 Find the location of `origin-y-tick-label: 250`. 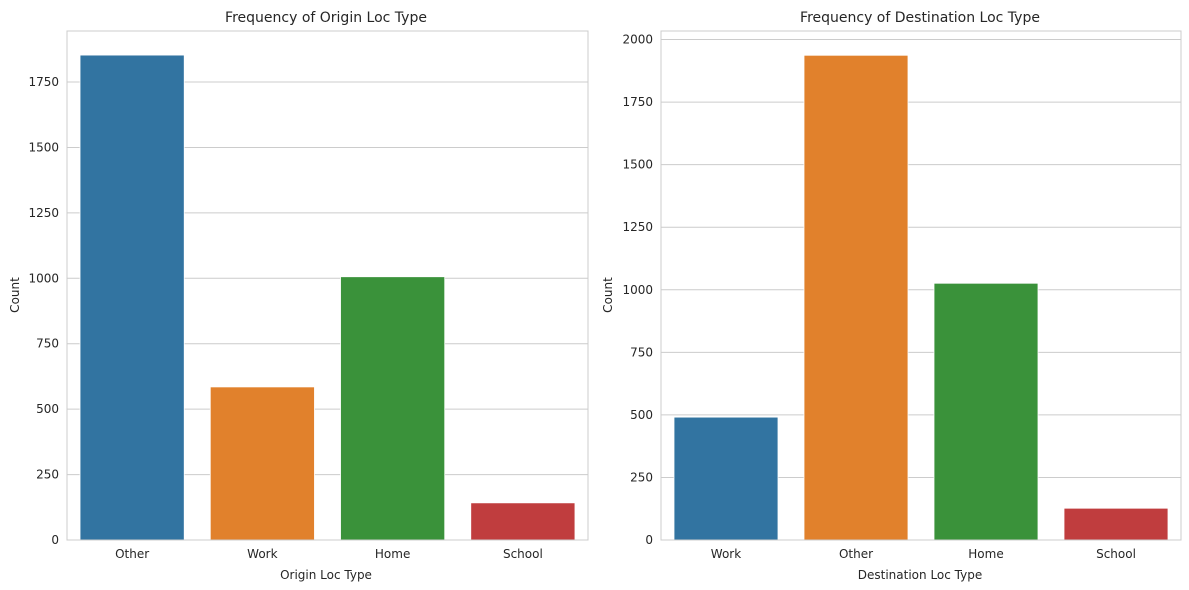

origin-y-tick-label: 250 is located at coordinates (47, 475).